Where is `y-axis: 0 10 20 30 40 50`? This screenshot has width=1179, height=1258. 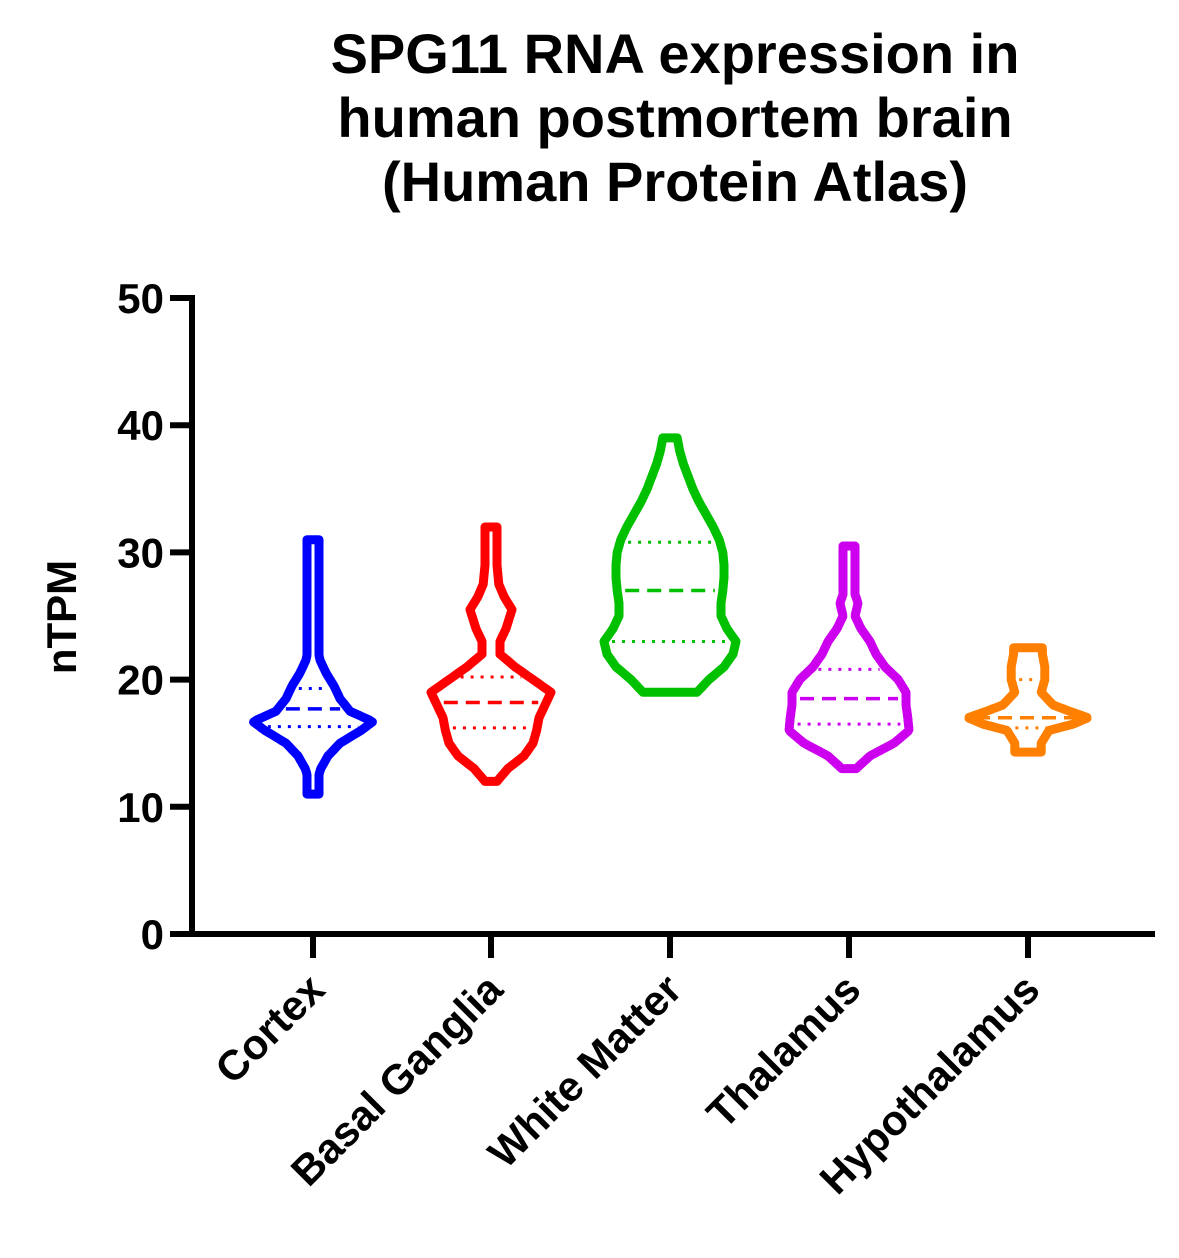 y-axis: 0 10 20 30 40 50 is located at coordinates (156, 616).